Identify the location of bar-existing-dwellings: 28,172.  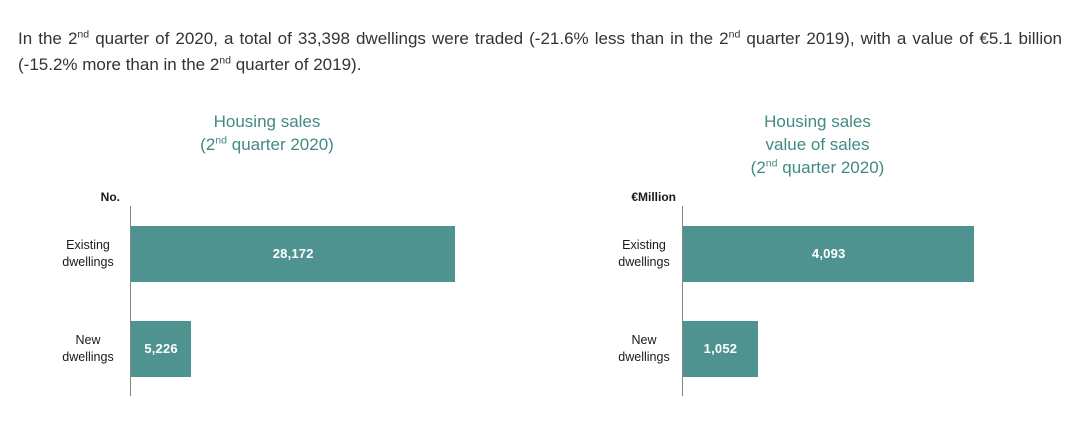
(293, 253).